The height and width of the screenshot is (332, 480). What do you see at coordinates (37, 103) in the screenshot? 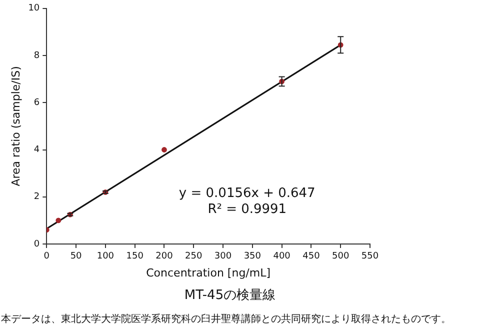
I see `y-tick-label: 6` at bounding box center [37, 103].